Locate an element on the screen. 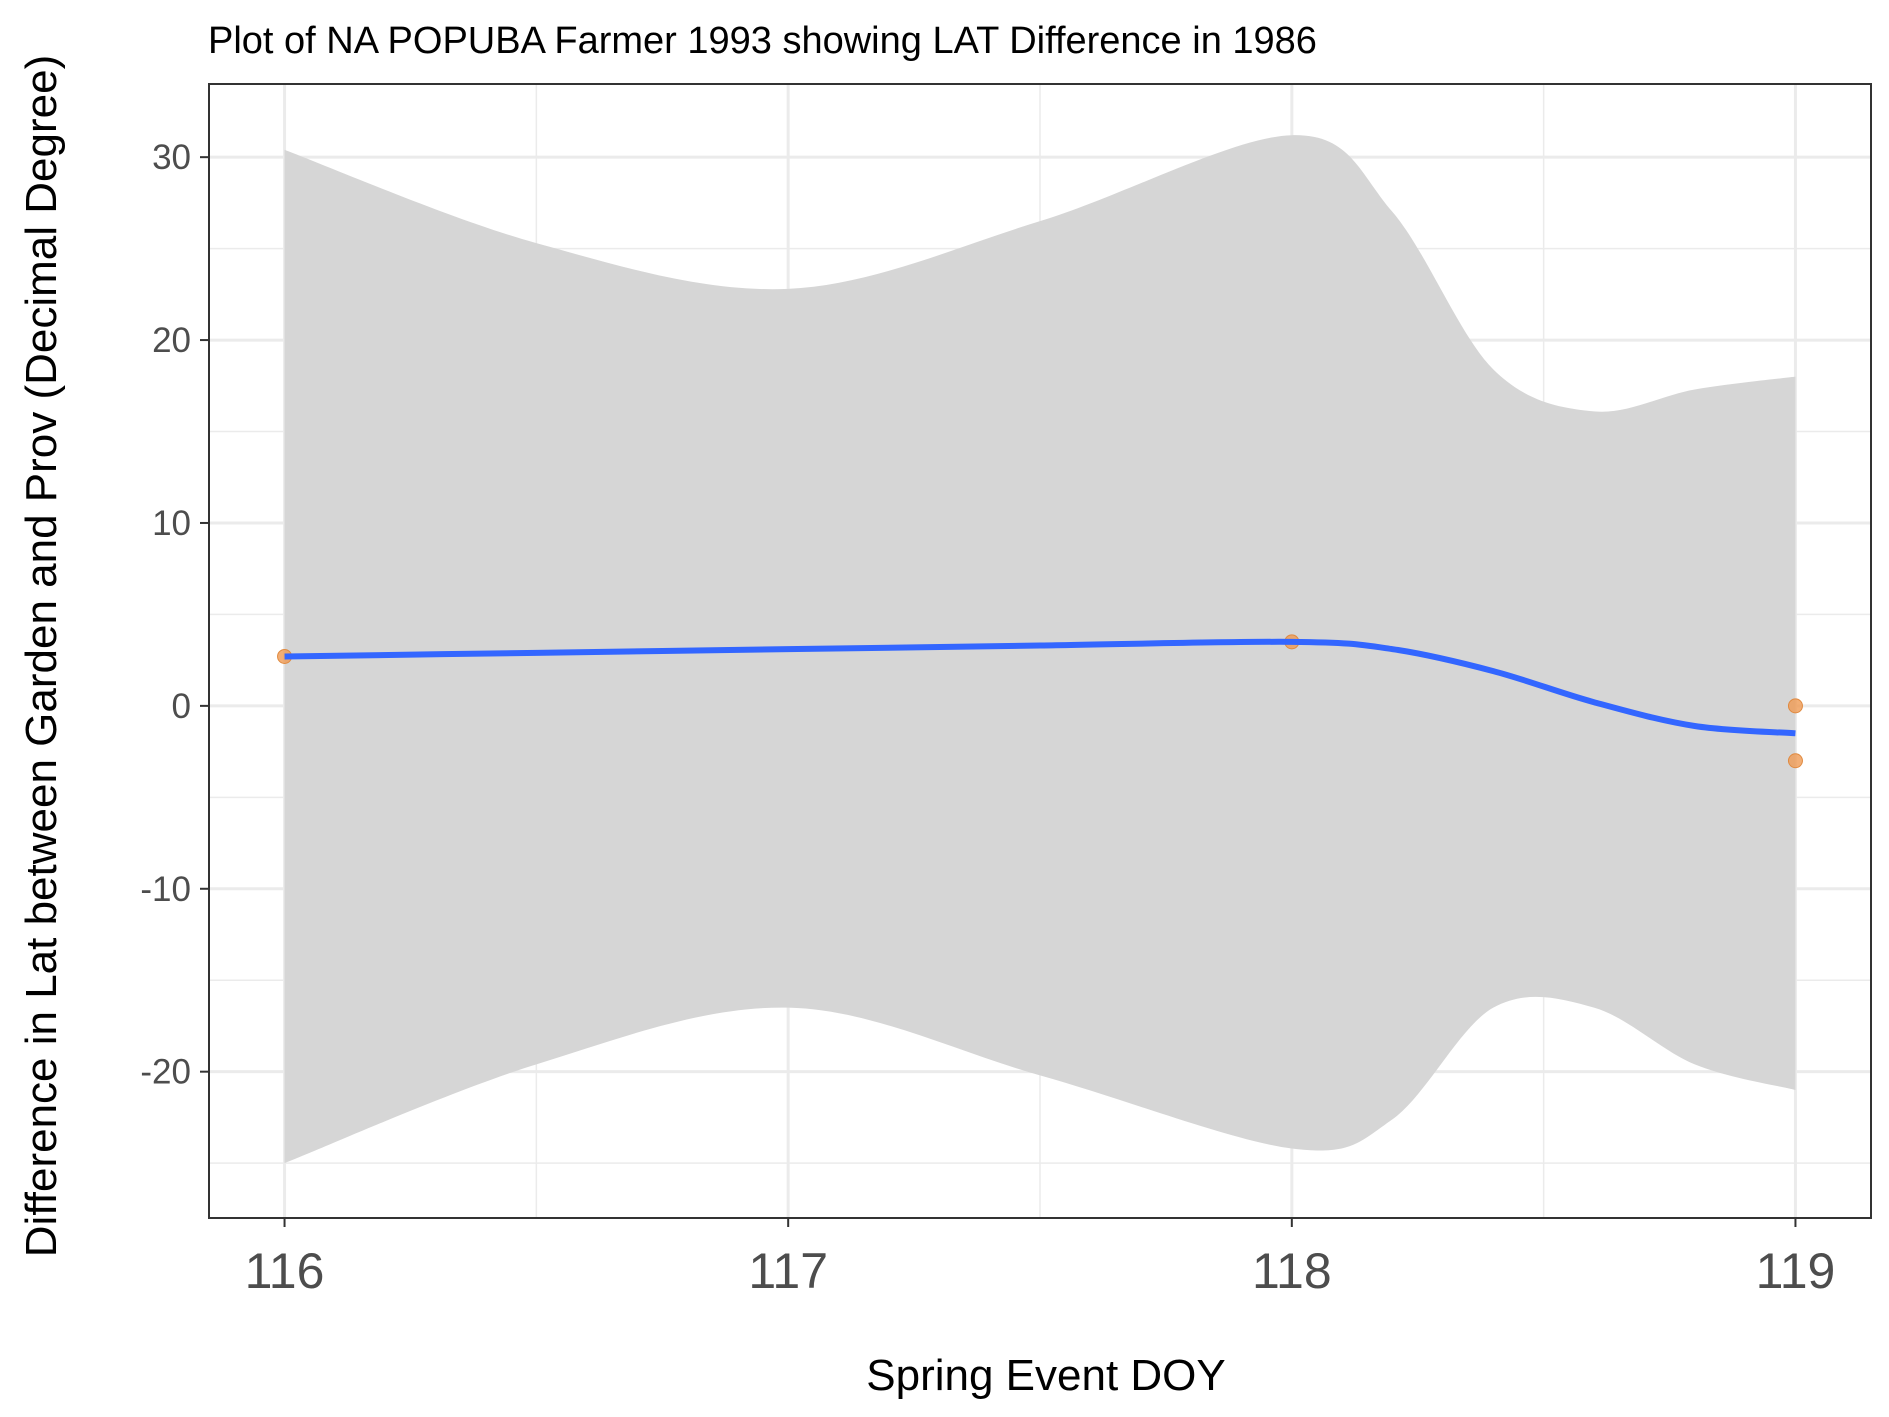  x-tick-label: 117 is located at coordinates (788, 1271).